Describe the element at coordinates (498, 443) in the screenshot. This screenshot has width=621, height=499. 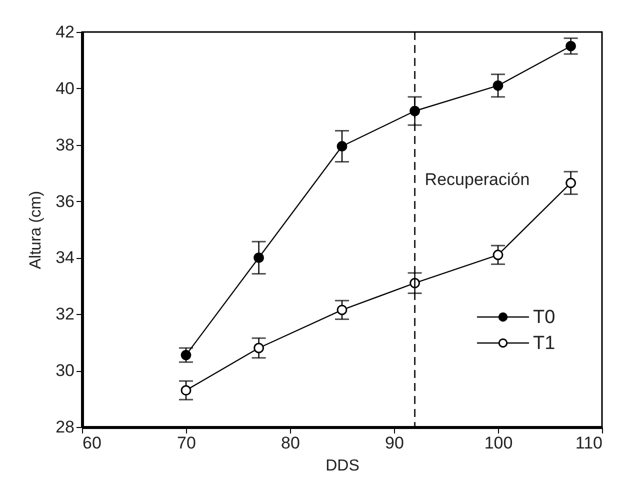
I see `x-tick-label: 100` at that location.